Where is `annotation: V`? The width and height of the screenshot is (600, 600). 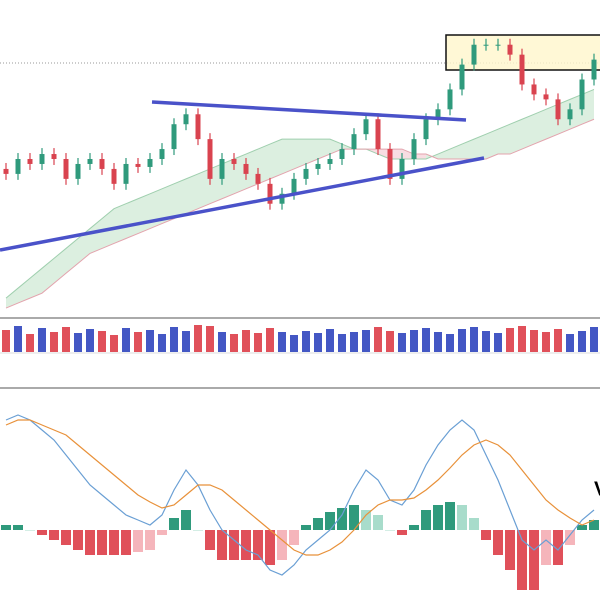 annotation: V is located at coordinates (597, 489).